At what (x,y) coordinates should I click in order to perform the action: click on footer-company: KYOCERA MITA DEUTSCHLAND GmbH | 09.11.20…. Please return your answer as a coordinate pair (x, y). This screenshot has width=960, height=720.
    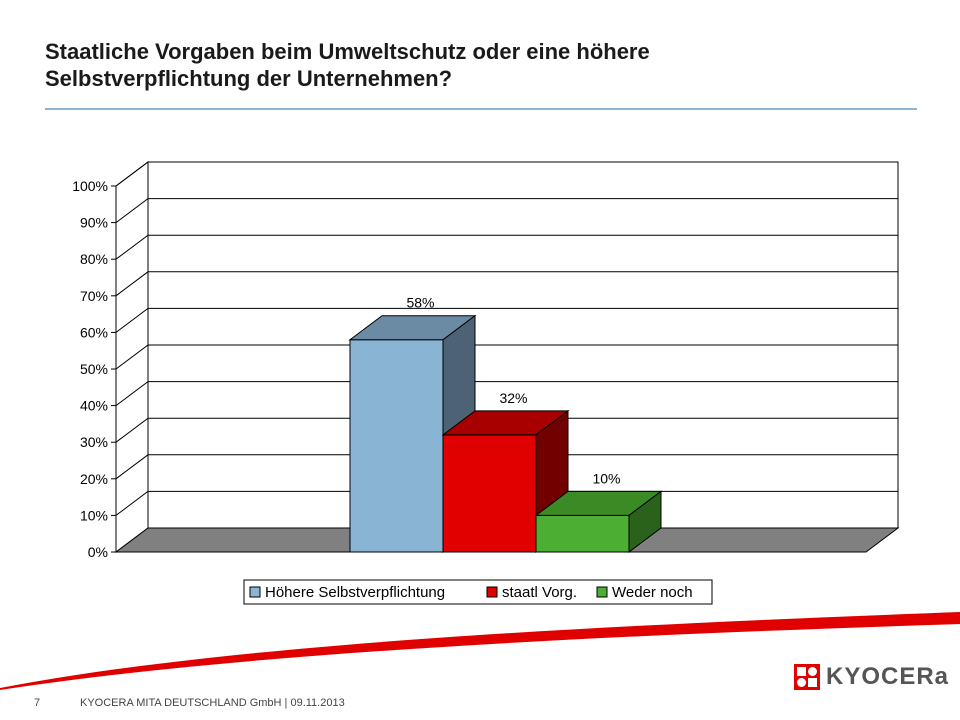
    Looking at the image, I should click on (212, 703).